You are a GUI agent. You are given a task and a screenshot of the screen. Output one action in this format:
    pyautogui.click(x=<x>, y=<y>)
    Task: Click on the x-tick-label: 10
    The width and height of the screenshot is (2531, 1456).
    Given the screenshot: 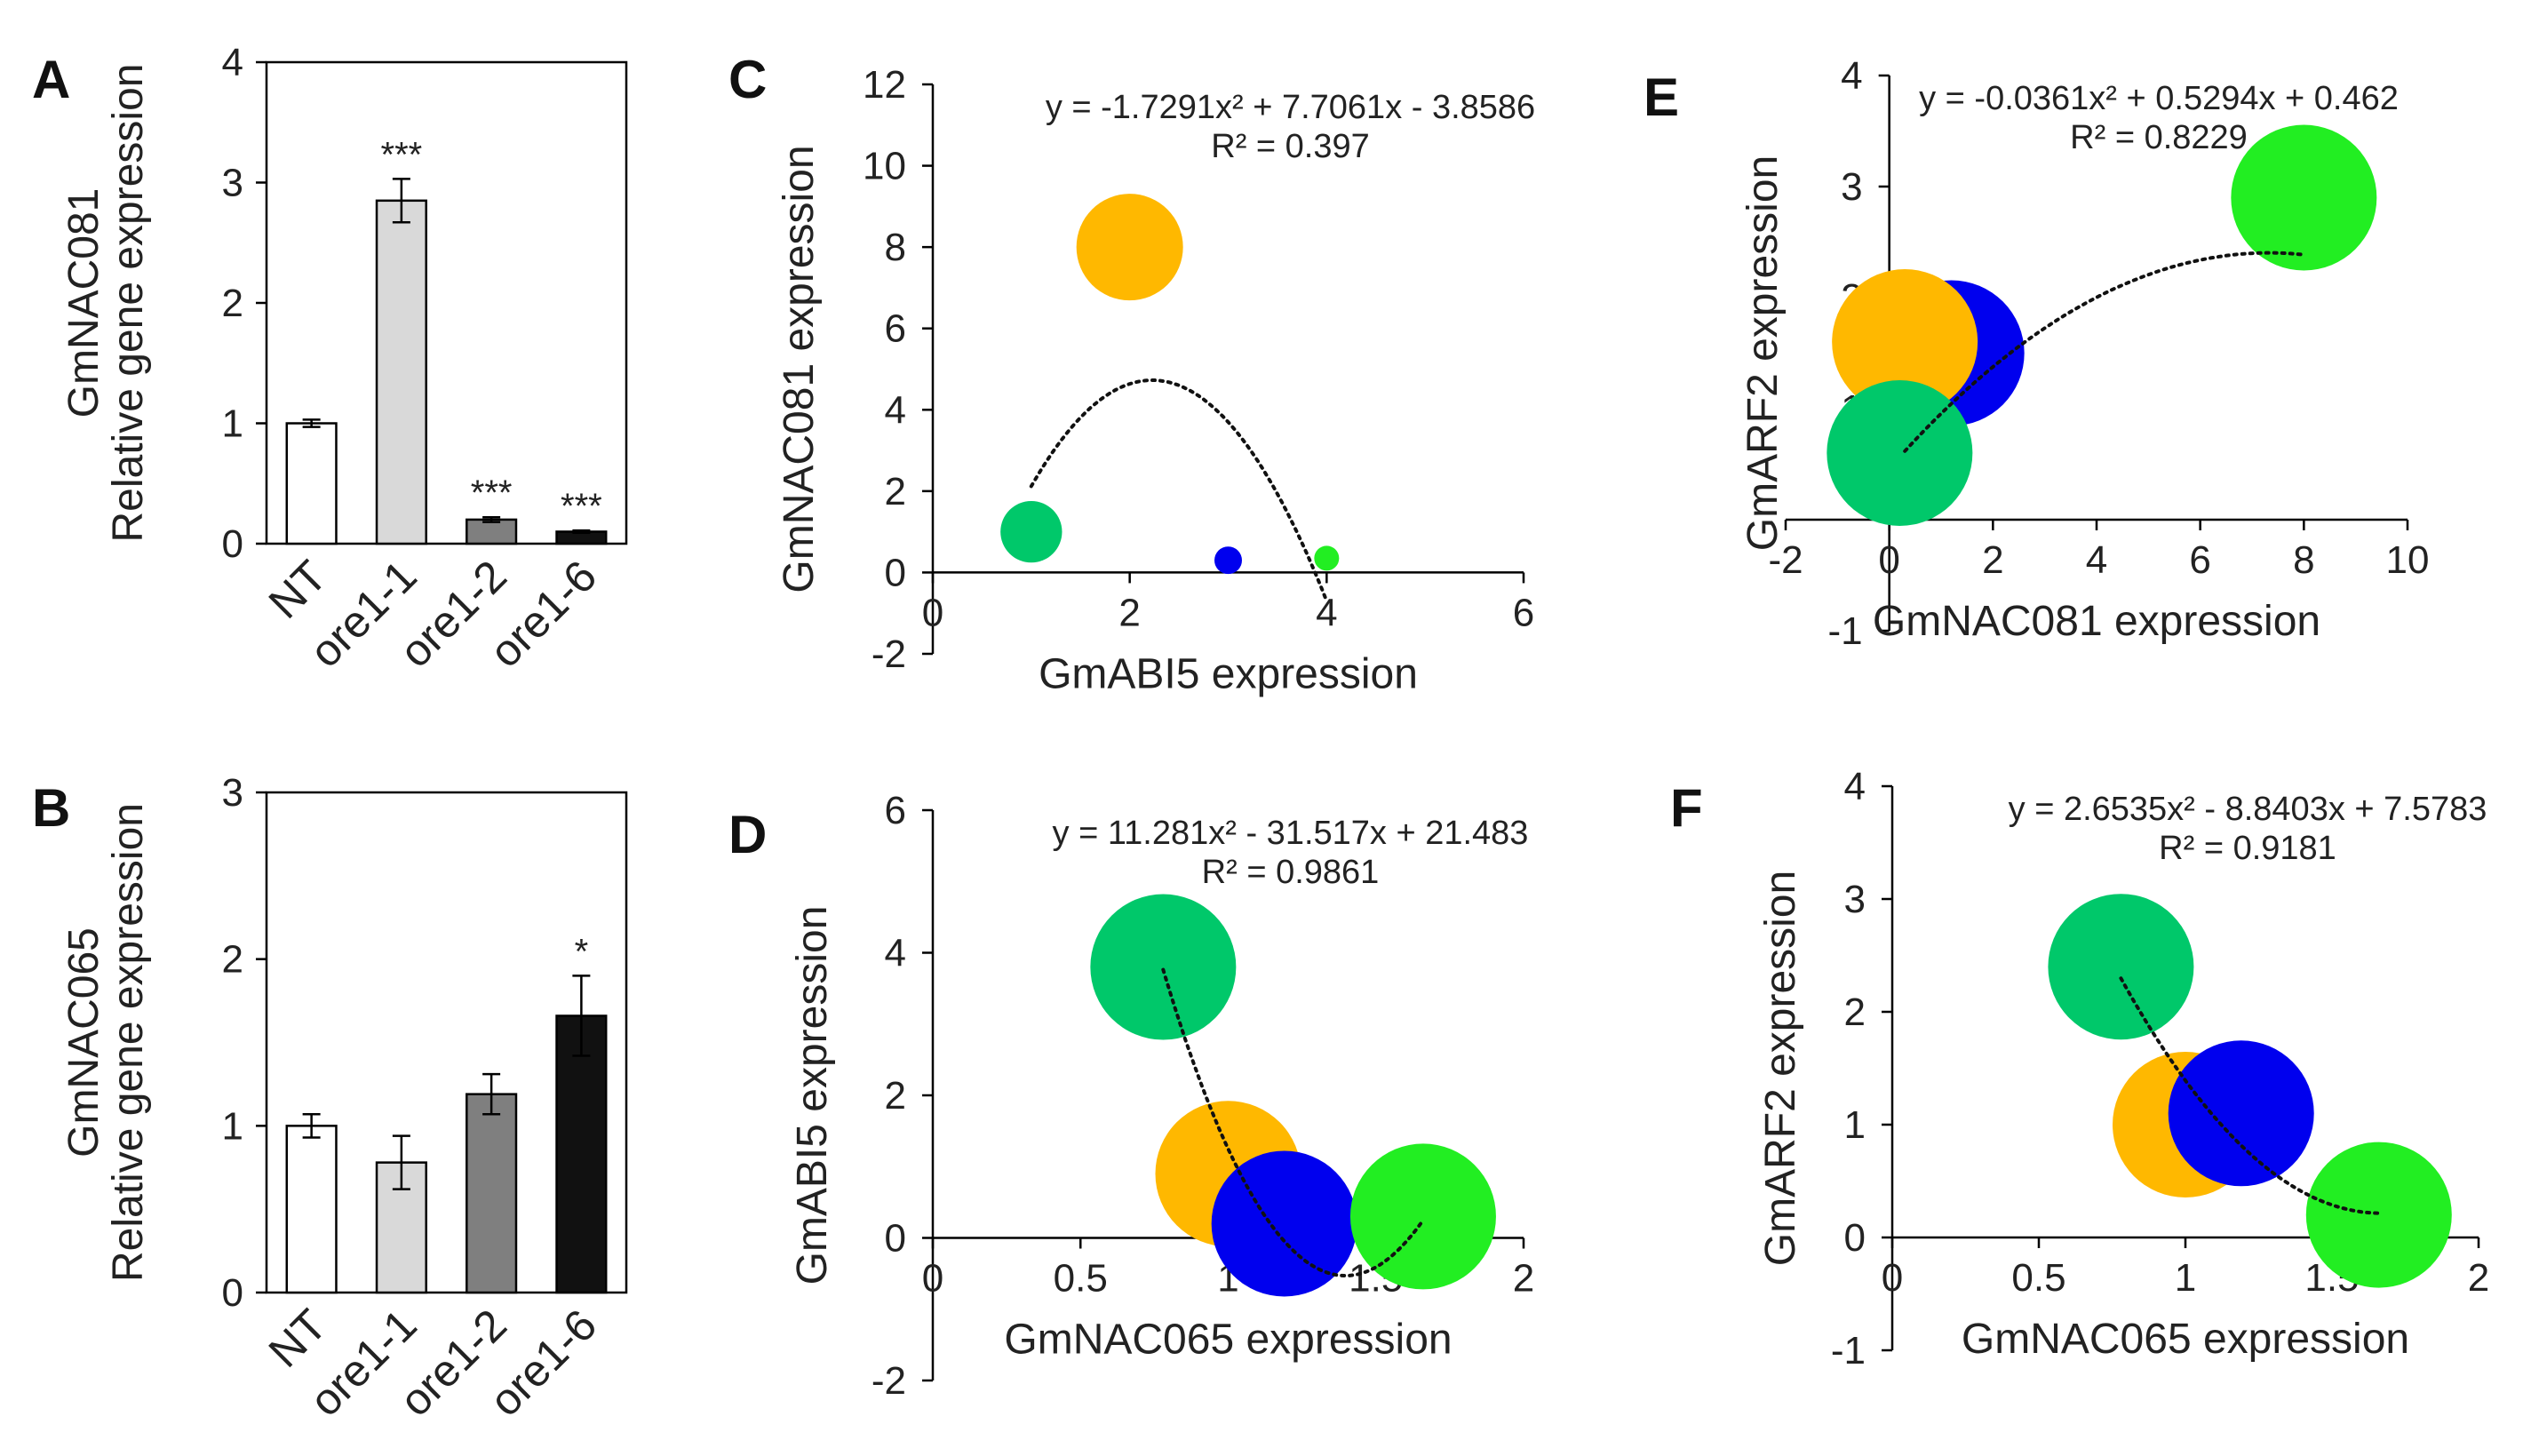 What is the action you would take?
    pyautogui.click(x=2408, y=560)
    